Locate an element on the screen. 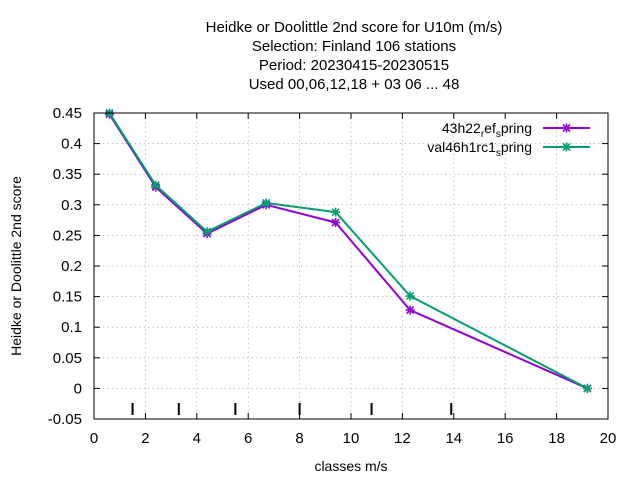 This screenshot has height=480, width=640. y-tick-label: 0 is located at coordinates (78, 388).